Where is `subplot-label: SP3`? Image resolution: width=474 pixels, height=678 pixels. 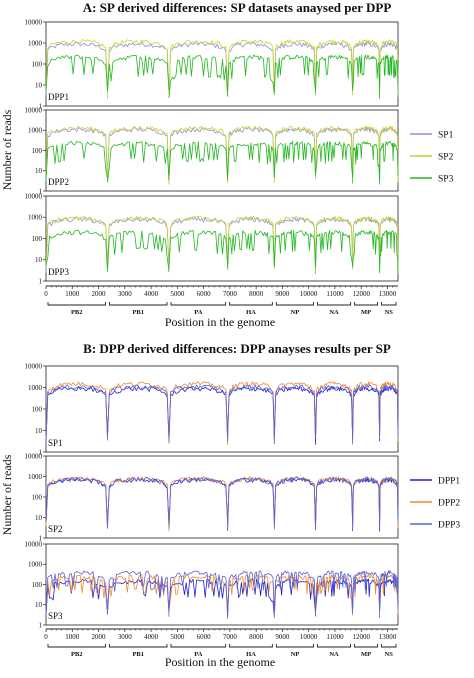
subplot-label: SP3 is located at coordinates (55, 616).